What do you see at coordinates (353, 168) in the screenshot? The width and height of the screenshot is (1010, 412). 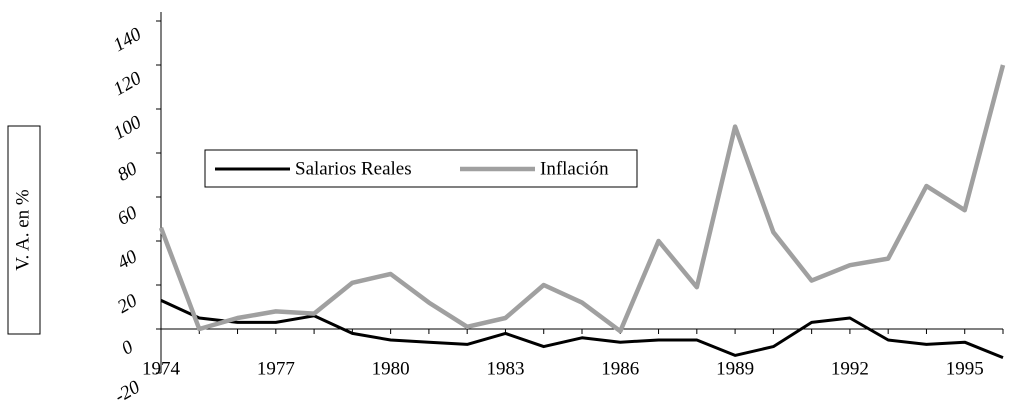 I see `legend-label: Salarios Reales` at bounding box center [353, 168].